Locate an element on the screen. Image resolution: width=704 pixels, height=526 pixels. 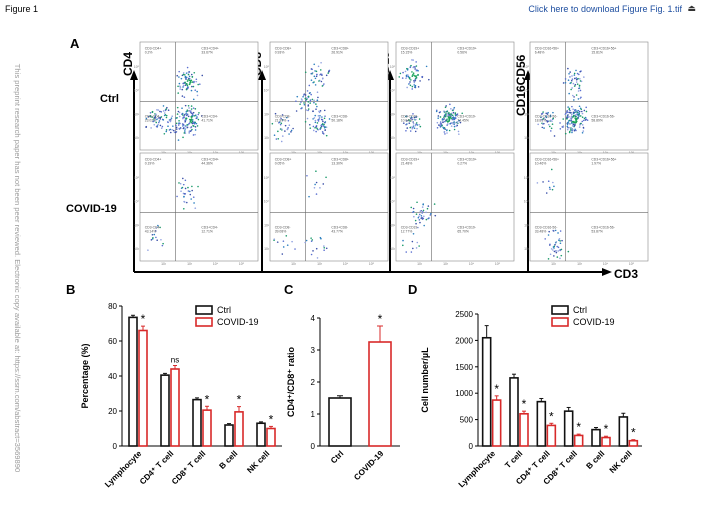
quadrant-label-line: CD3+CD8- is located at coordinates (339, 117).